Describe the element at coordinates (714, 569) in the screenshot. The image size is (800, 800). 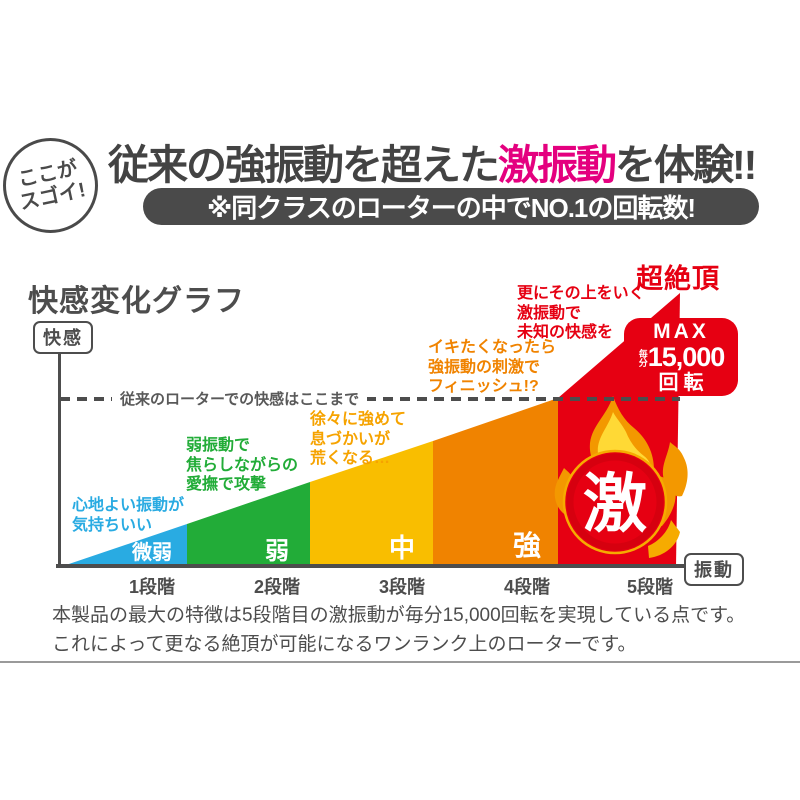
I see `x-axis-label-box: 振動` at that location.